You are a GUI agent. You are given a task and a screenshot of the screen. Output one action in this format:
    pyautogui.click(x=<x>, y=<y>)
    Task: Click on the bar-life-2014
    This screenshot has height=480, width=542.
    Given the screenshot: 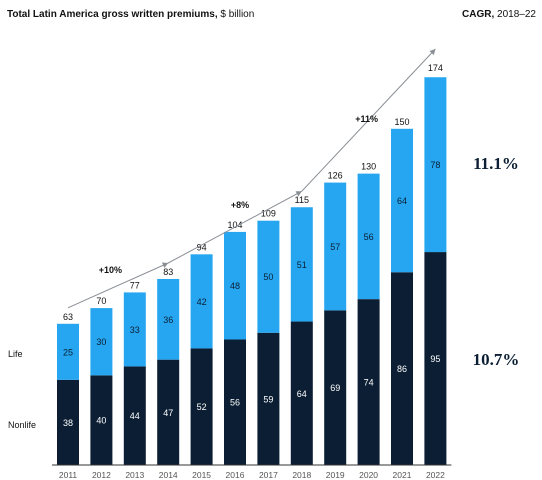 What is the action you would take?
    pyautogui.click(x=168, y=319)
    